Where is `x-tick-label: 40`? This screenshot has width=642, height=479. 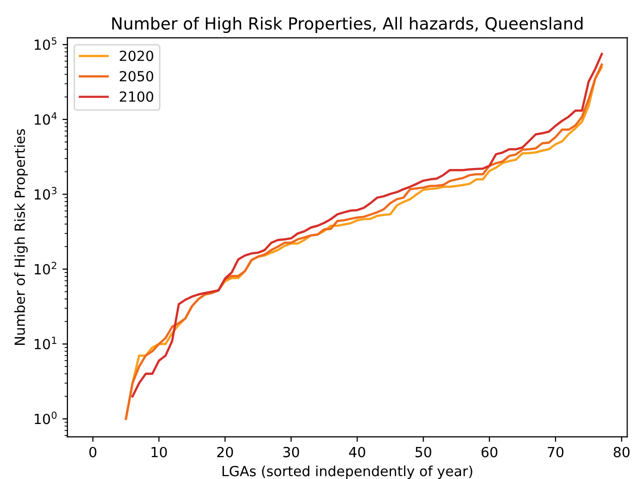 x-tick-label: 40 is located at coordinates (357, 452).